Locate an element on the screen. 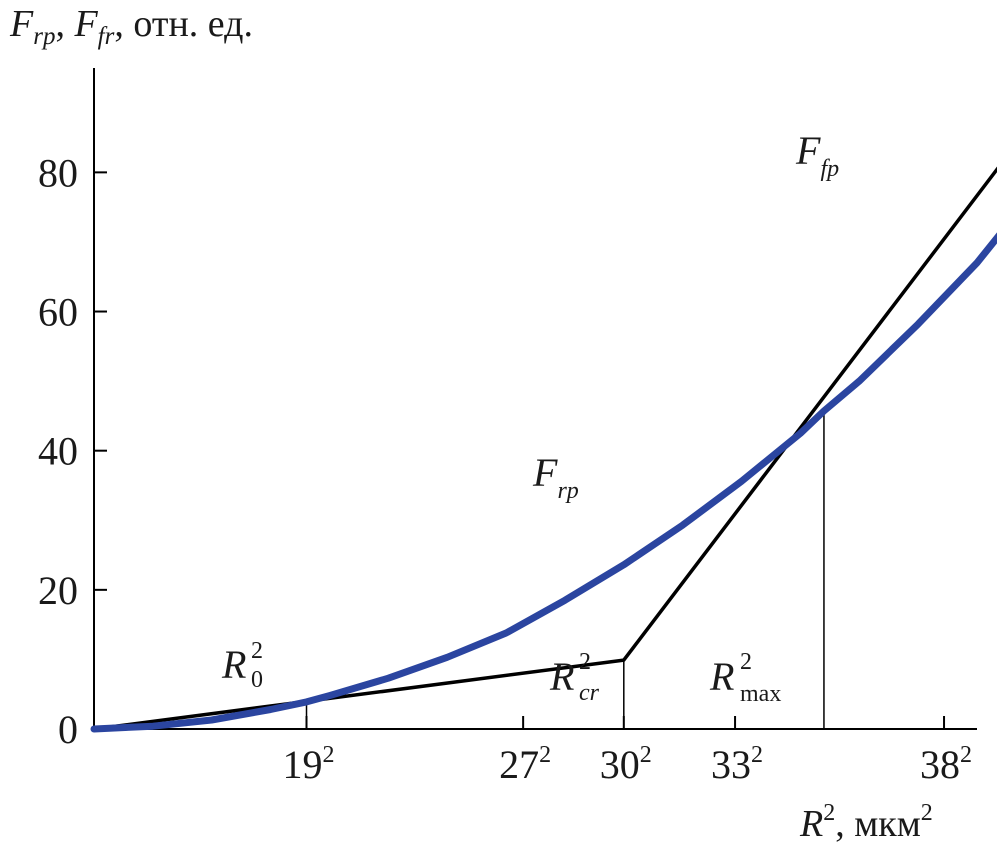 The image size is (997, 848). y-tick-label: 40 is located at coordinates (58, 451).